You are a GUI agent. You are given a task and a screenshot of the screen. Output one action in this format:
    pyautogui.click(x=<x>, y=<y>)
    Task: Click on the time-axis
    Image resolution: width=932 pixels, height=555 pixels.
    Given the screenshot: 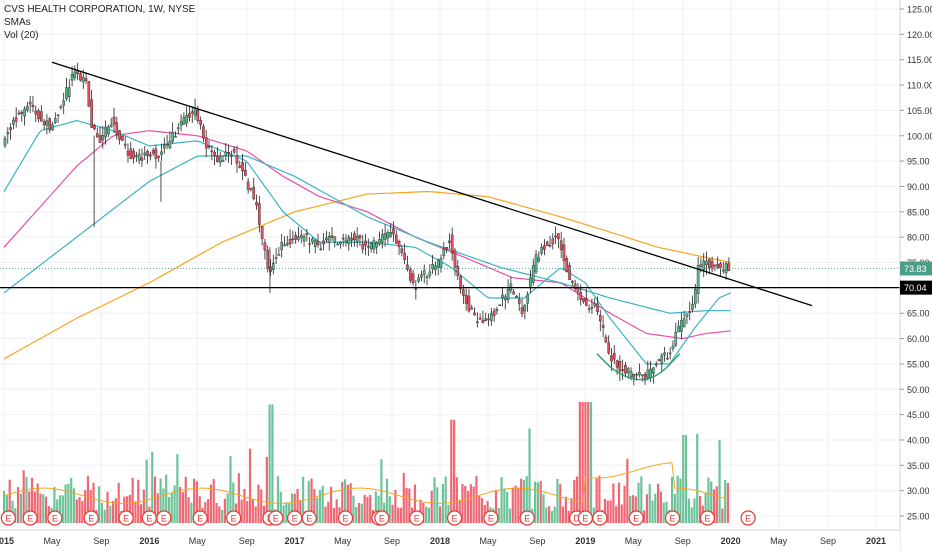 What is the action you would take?
    pyautogui.click(x=450, y=540)
    